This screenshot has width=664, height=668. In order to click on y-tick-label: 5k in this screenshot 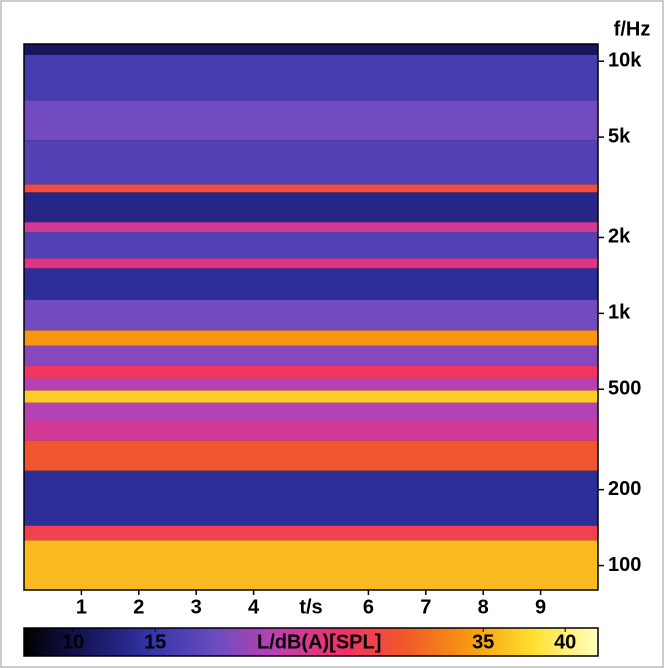, I will do `click(619, 136)`.